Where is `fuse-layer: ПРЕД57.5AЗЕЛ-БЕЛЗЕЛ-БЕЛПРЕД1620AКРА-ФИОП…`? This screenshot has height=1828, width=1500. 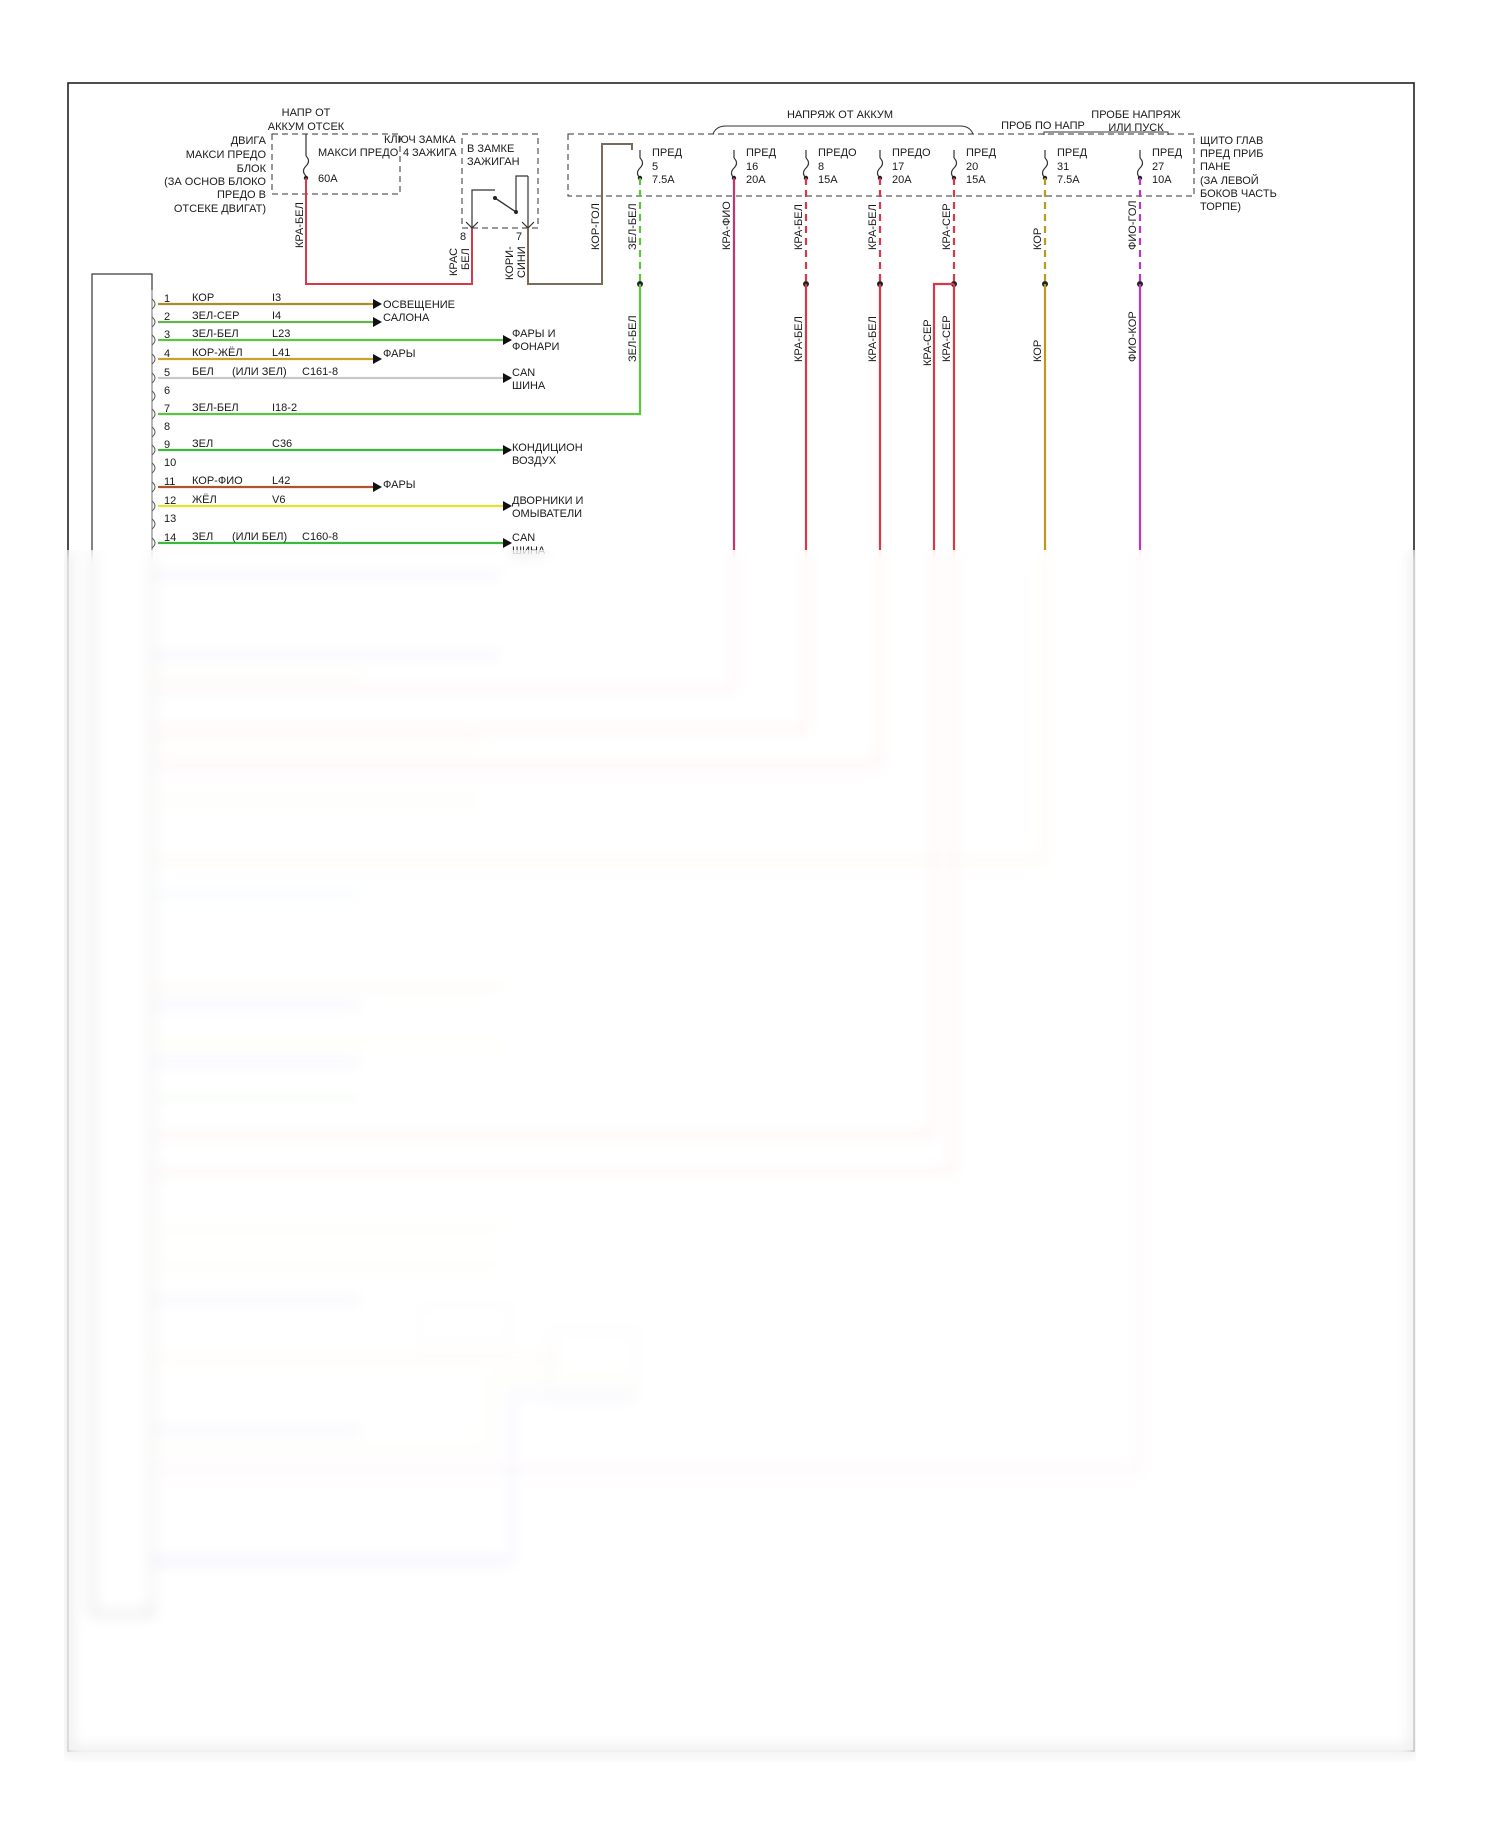 fuse-layer: ПРЕД57.5AЗЕЛ-БЕЛЗЕЛ-БЕЛПРЕД1620AКРА-ФИОП… is located at coordinates (905, 348).